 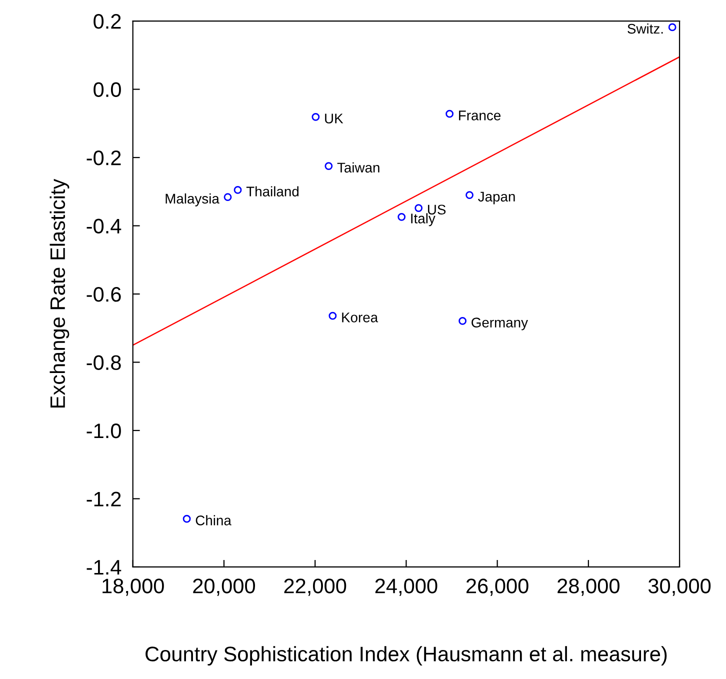 What do you see at coordinates (103, 362) in the screenshot?
I see `y-tick-label: -0.8` at bounding box center [103, 362].